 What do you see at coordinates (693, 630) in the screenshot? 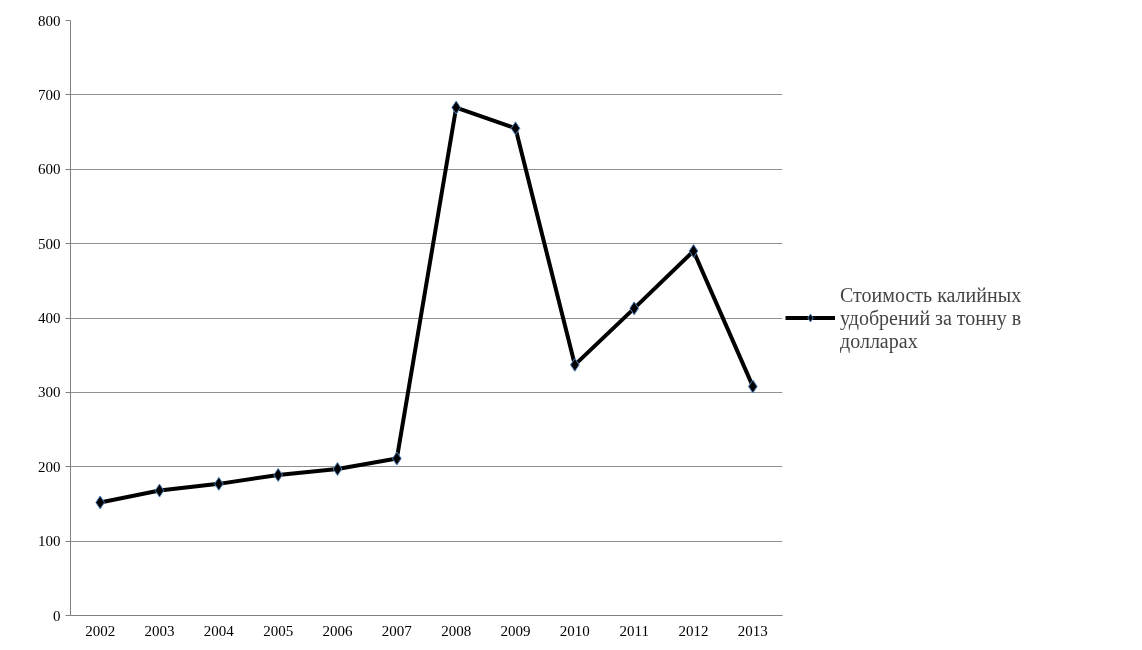
I see `x-tick-label: 2012` at bounding box center [693, 630].